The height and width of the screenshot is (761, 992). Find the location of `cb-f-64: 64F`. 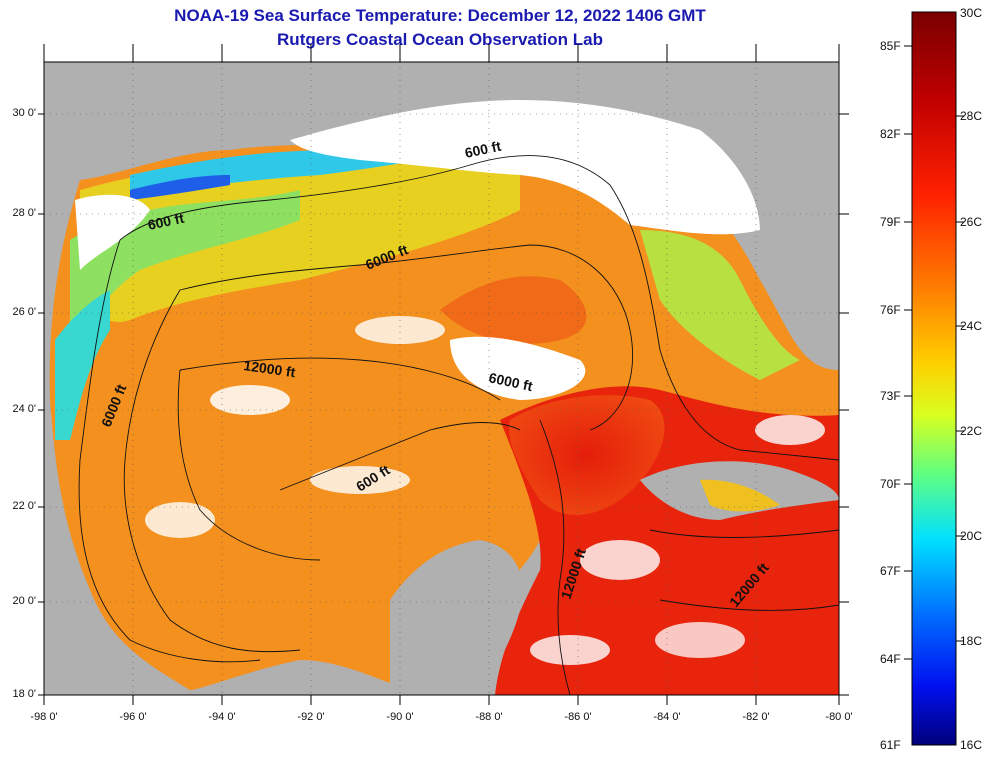

cb-f-64: 64F is located at coordinates (890, 659).